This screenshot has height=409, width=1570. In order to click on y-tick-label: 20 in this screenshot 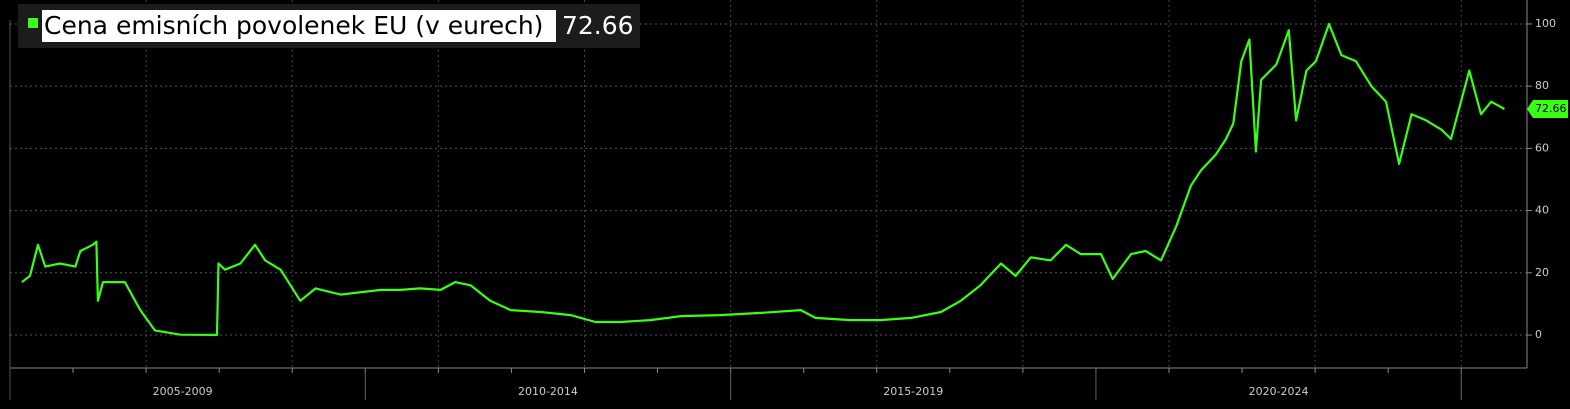, I will do `click(1542, 272)`.